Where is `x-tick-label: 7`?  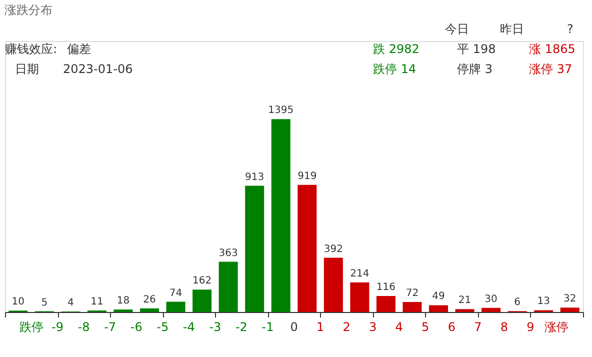 x-tick-label: 7 is located at coordinates (478, 327).